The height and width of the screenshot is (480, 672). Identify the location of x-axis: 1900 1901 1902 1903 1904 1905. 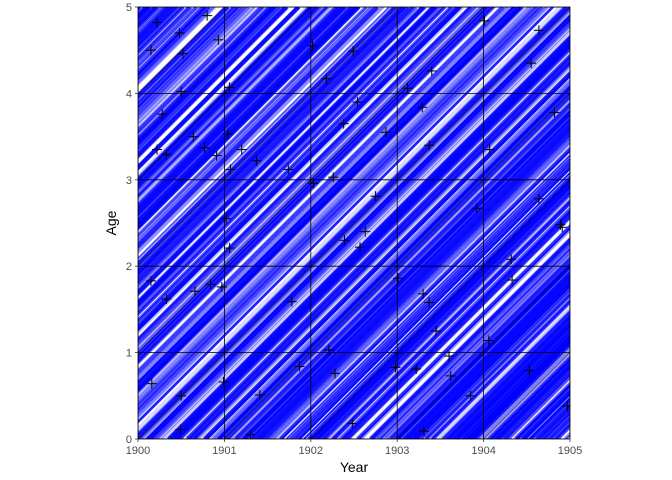
(354, 448).